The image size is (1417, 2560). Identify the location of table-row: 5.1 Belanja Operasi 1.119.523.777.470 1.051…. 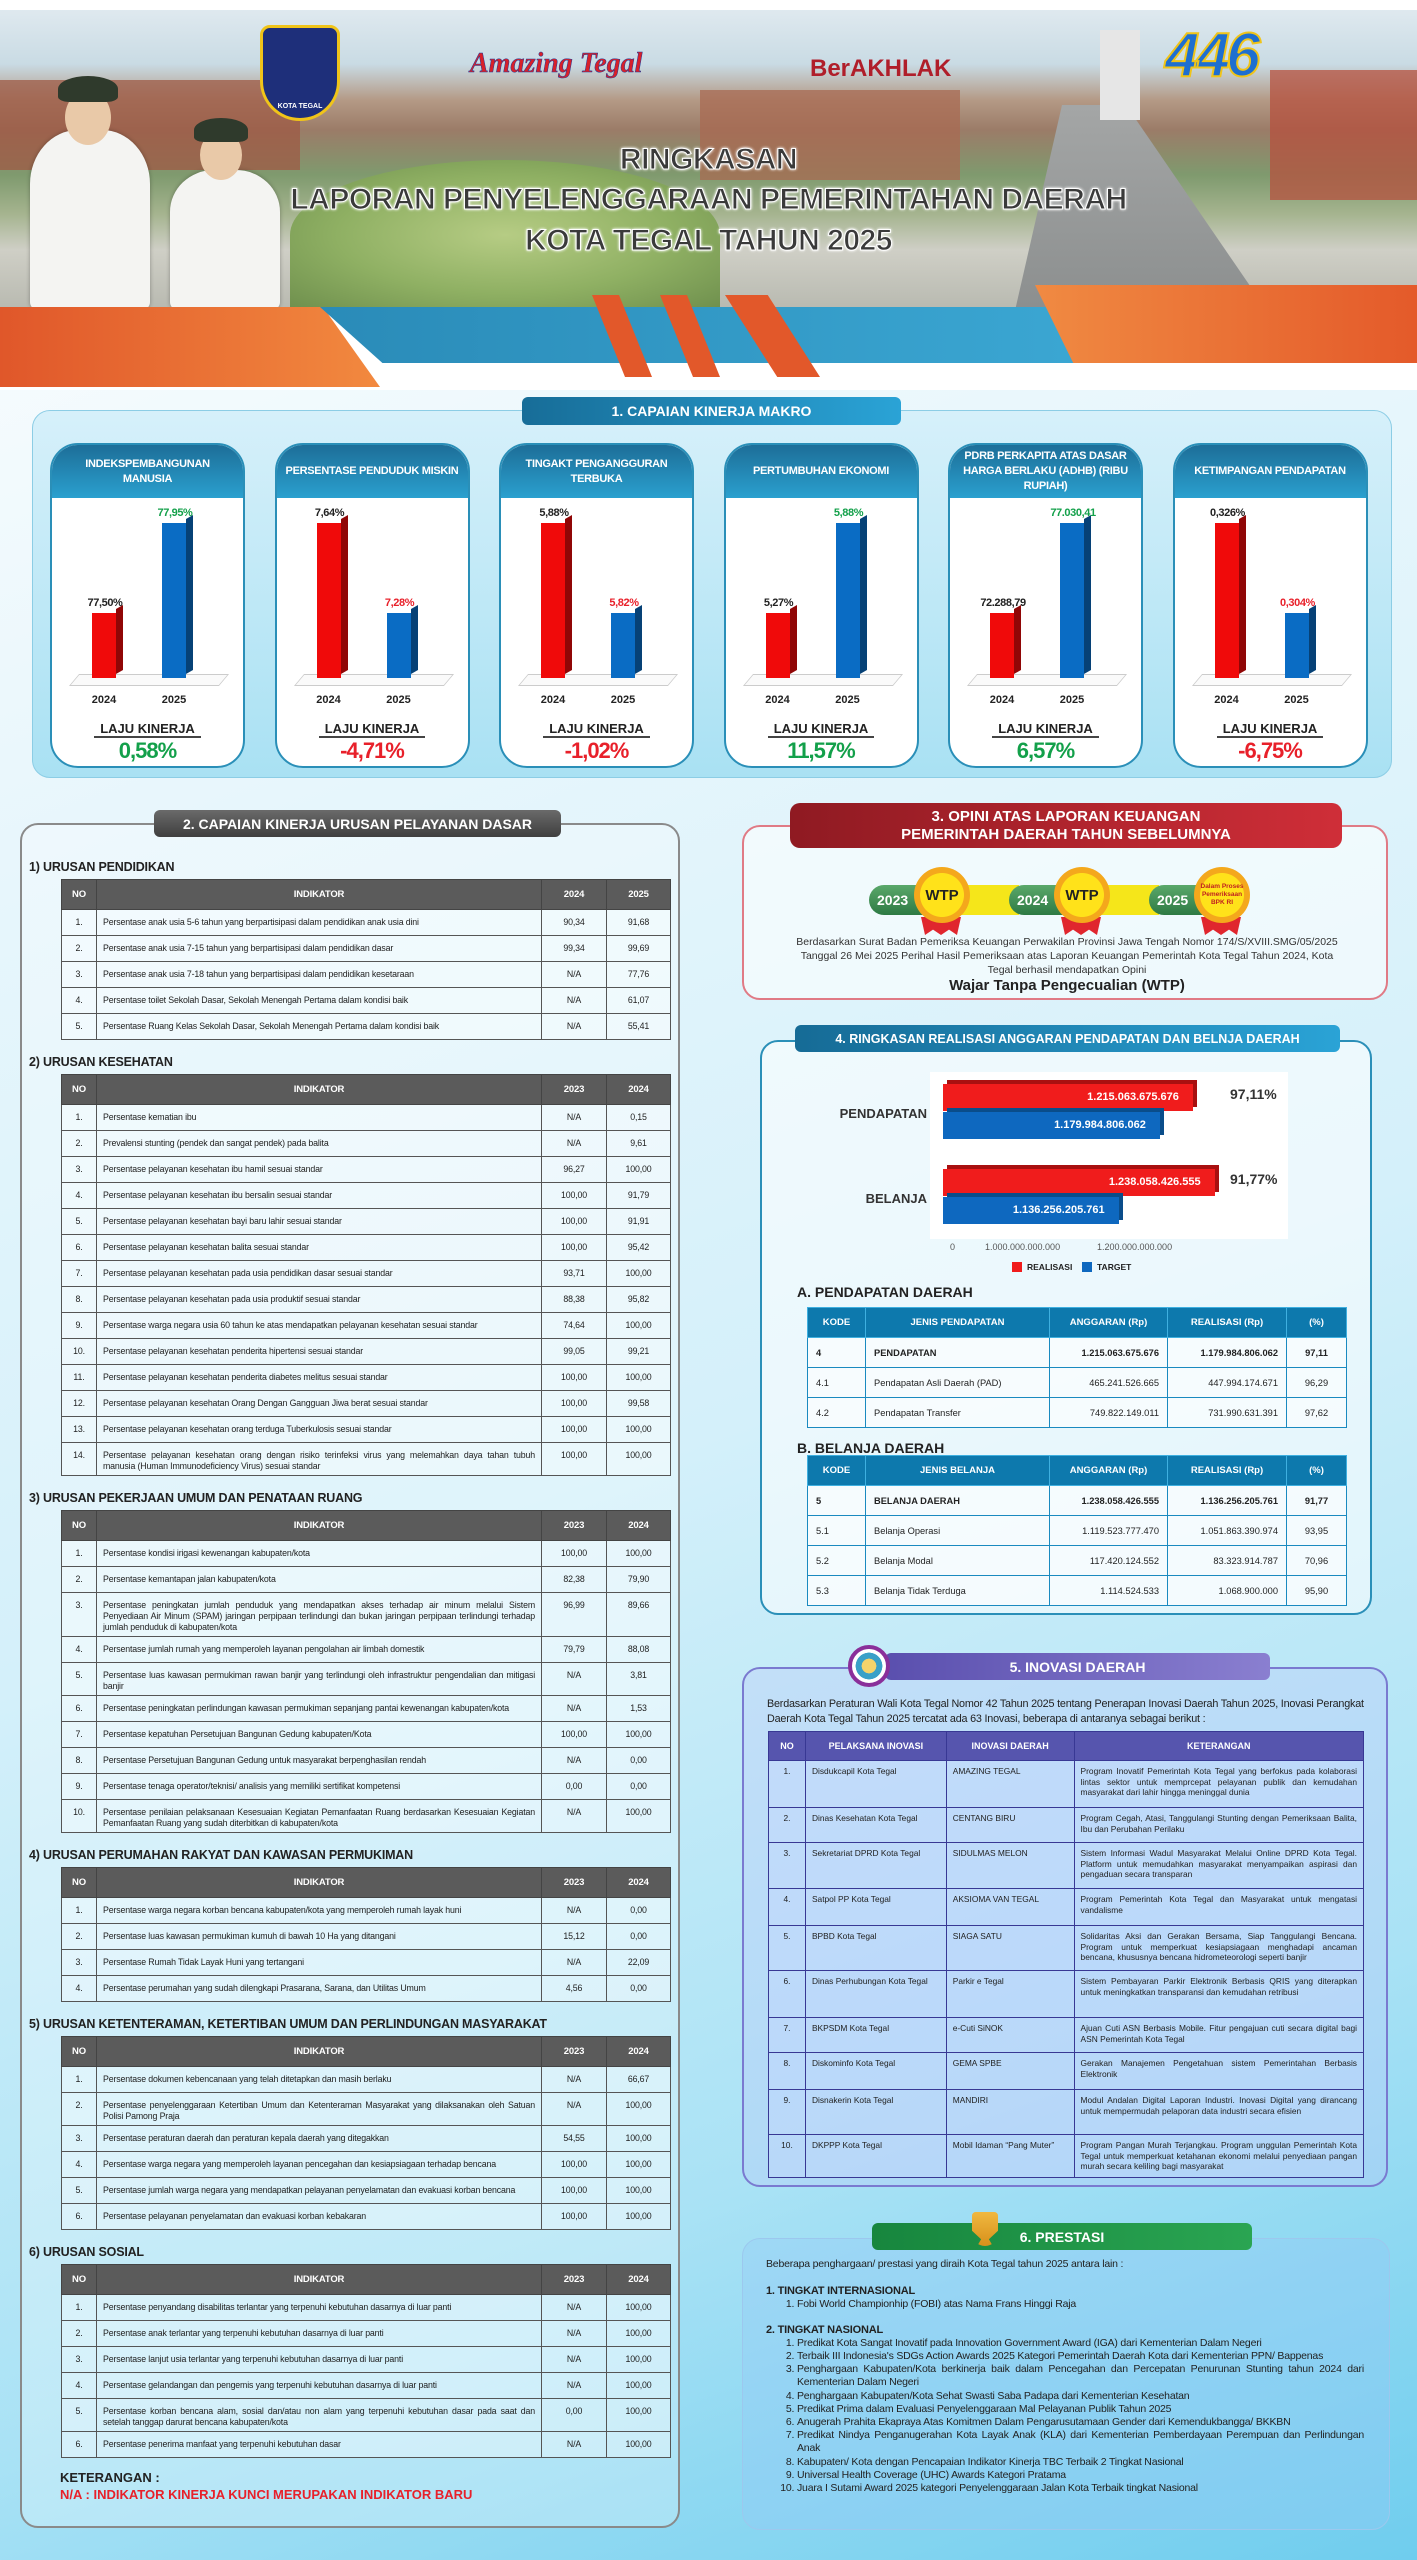
(1077, 1530).